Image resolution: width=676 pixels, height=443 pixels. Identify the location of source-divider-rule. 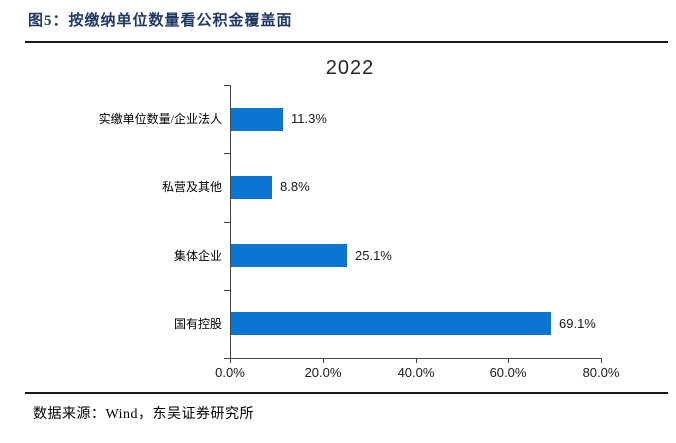
(346, 393).